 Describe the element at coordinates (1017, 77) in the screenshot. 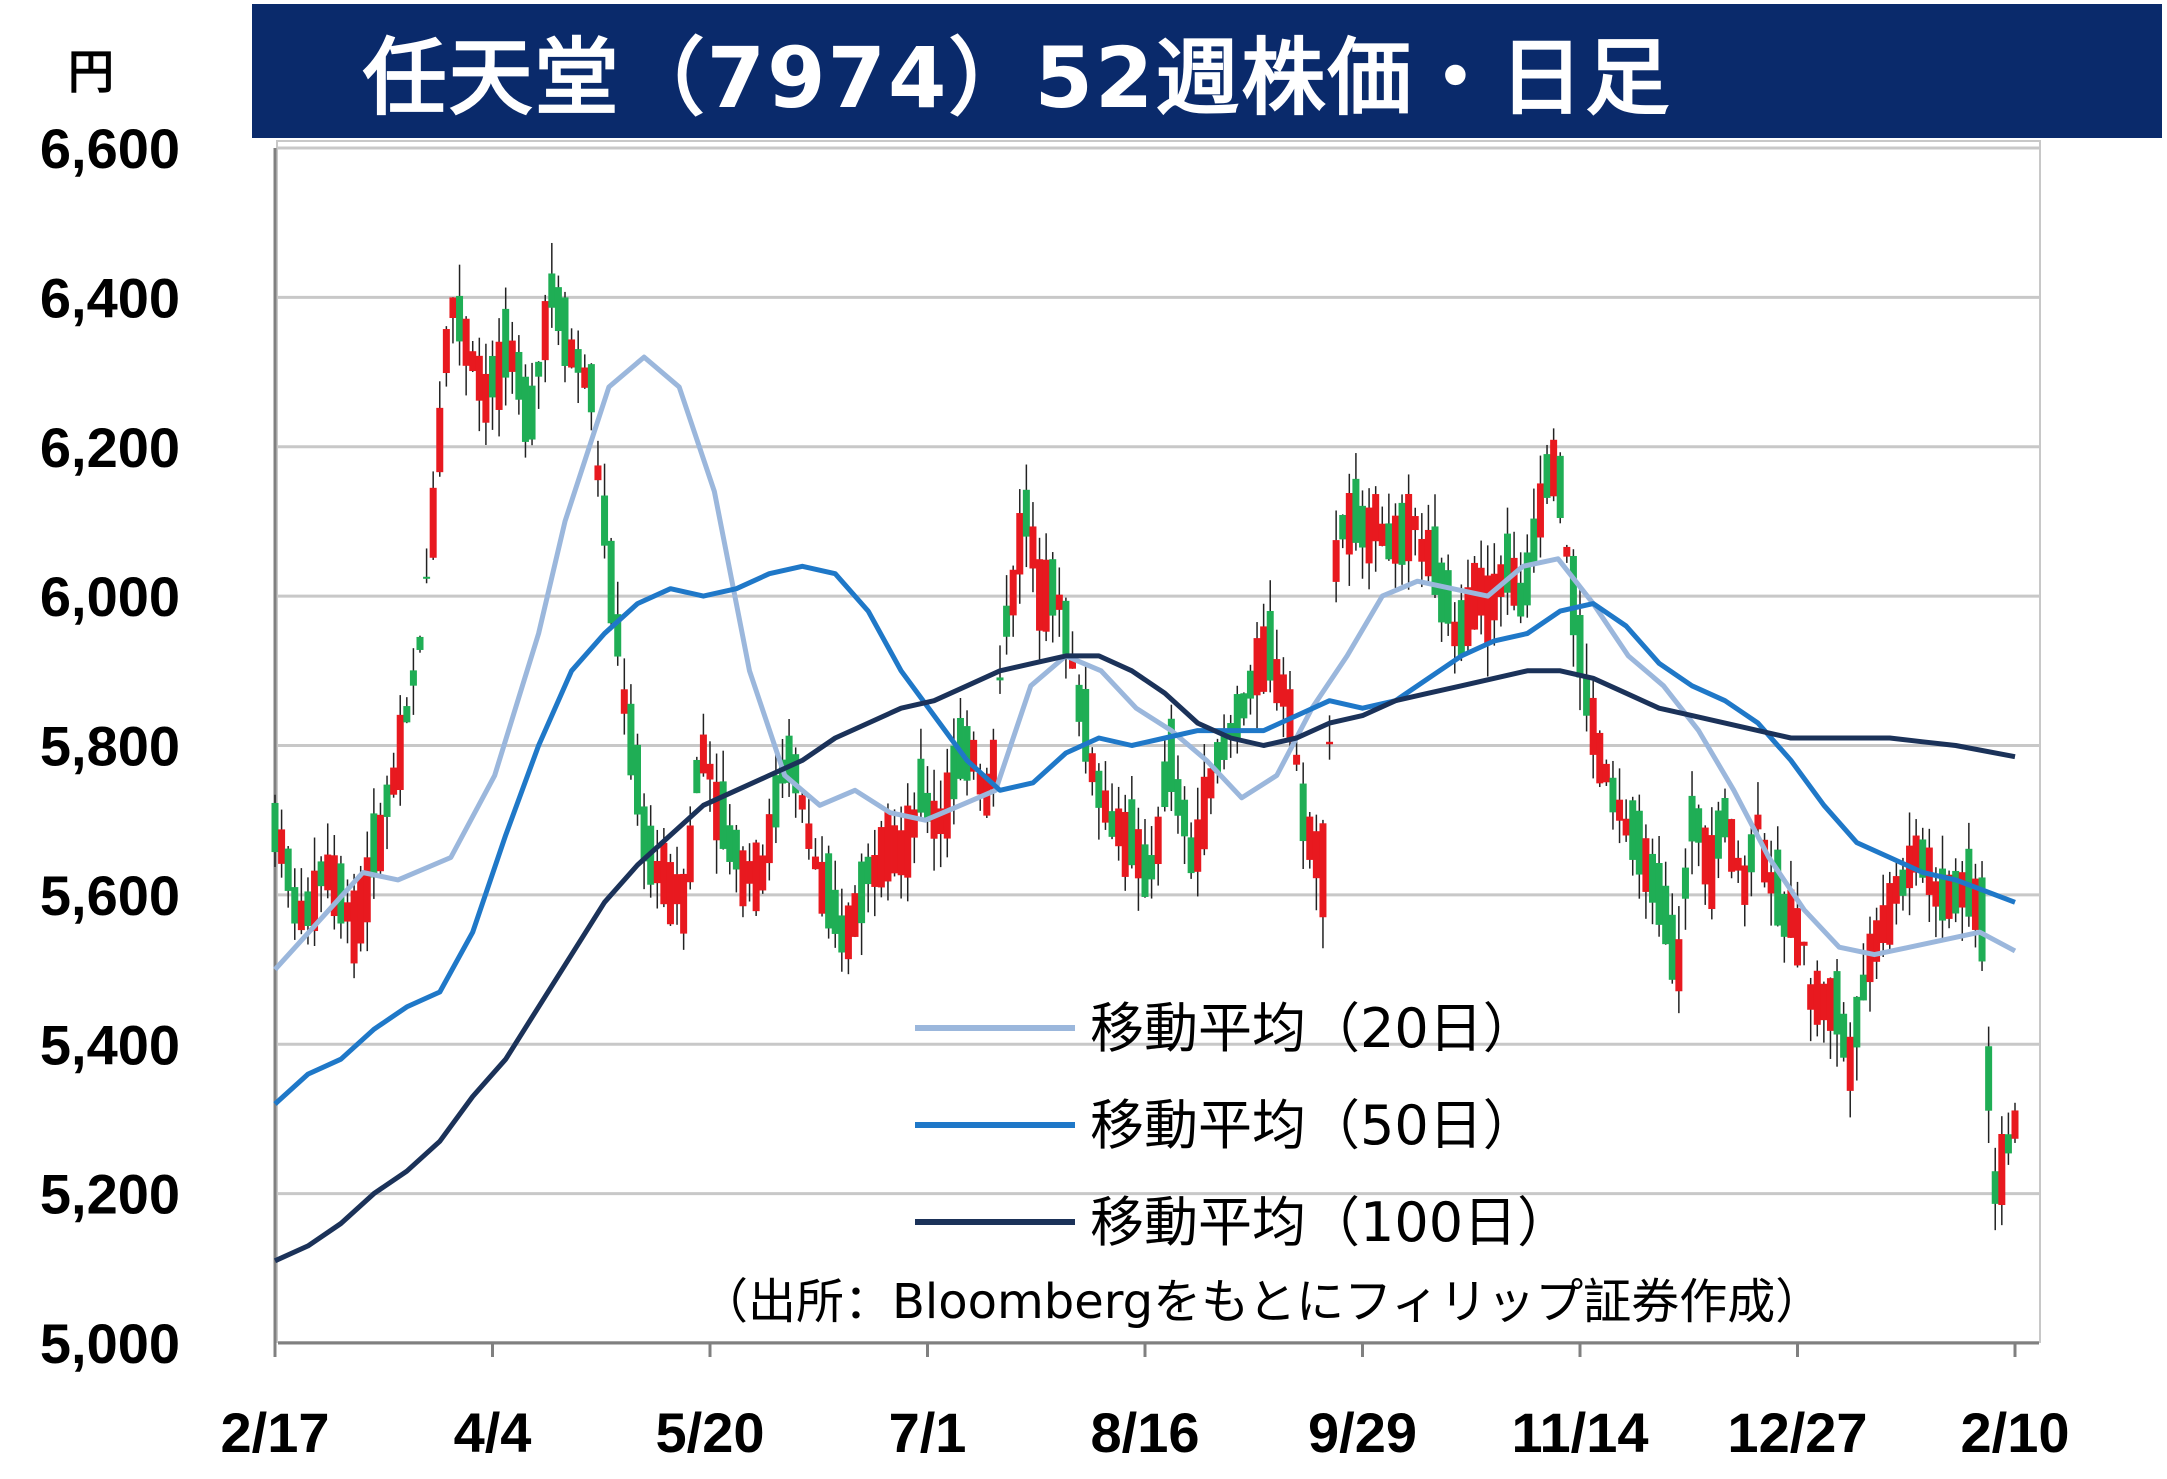

I see `chart-title: 任天堂（7974）52週株価・日足` at that location.